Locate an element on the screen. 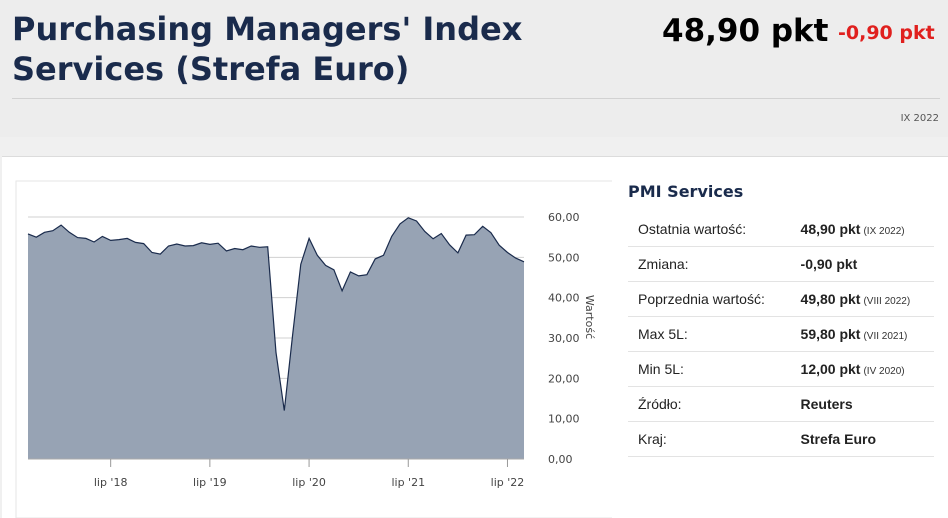  x-tick-label: lip '18 is located at coordinates (111, 482).